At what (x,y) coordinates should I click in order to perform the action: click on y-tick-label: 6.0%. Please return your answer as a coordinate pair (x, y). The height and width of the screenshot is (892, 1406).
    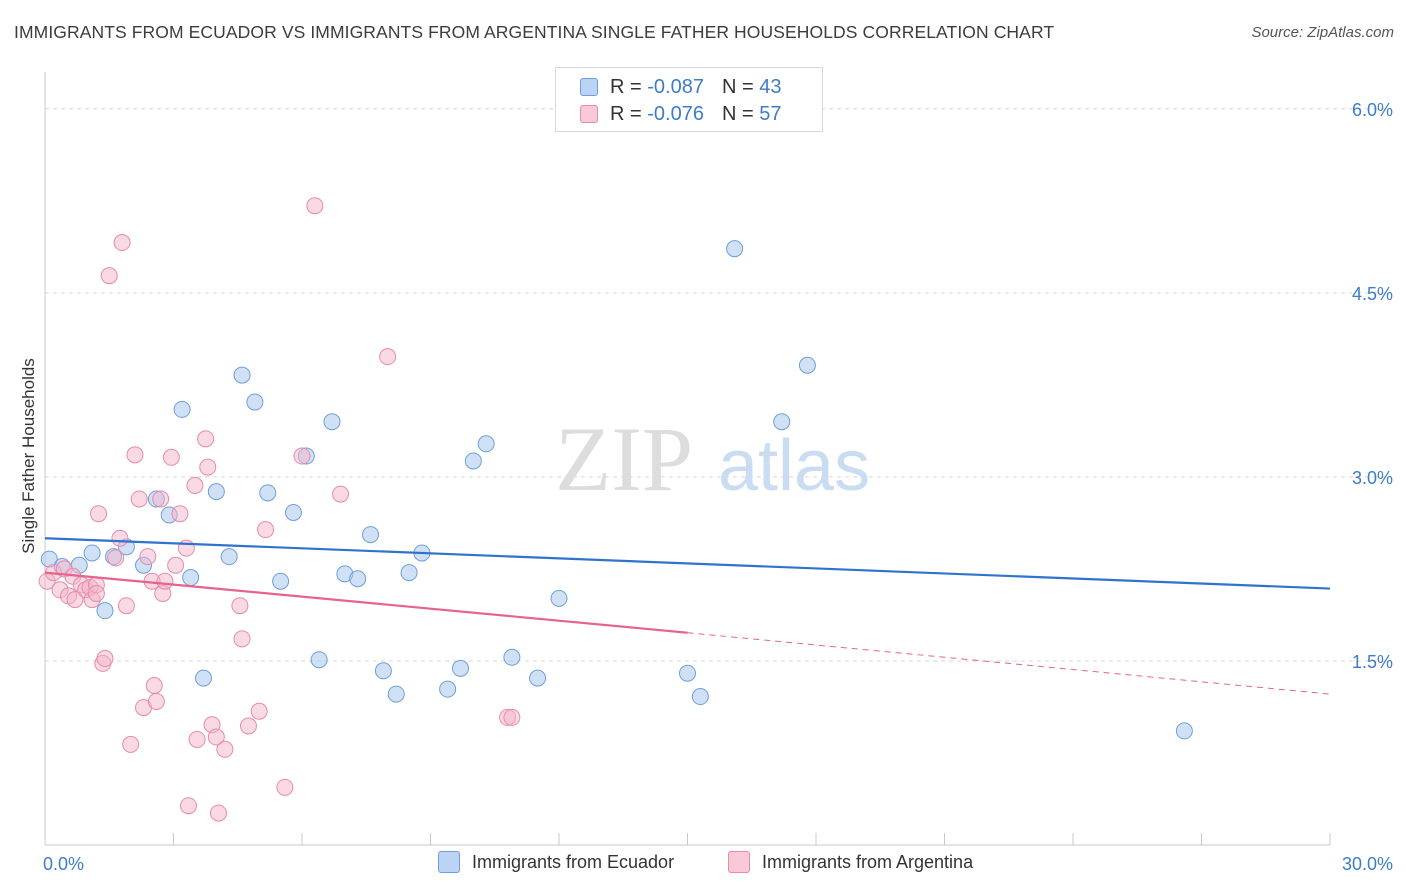
    Looking at the image, I should click on (1372, 110).